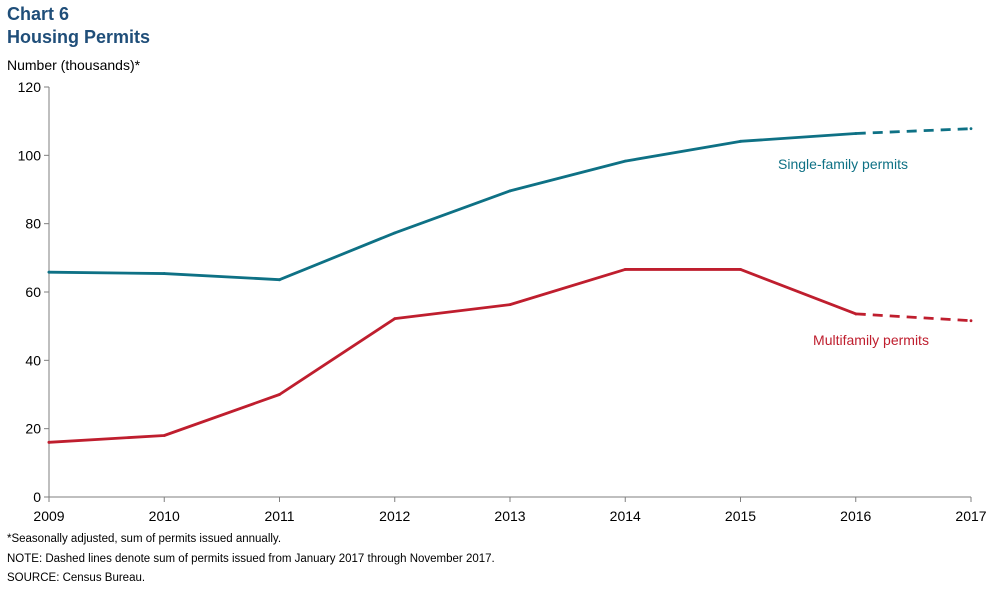 The width and height of the screenshot is (997, 590). What do you see at coordinates (30, 87) in the screenshot?
I see `y-tick-label: 120` at bounding box center [30, 87].